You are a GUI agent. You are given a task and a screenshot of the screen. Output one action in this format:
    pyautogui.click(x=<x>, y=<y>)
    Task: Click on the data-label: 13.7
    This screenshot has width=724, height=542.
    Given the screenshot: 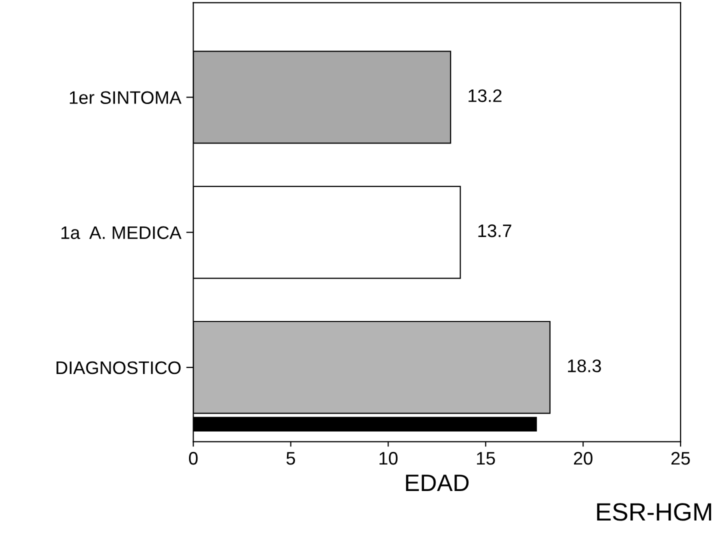 What is the action you would take?
    pyautogui.click(x=495, y=231)
    